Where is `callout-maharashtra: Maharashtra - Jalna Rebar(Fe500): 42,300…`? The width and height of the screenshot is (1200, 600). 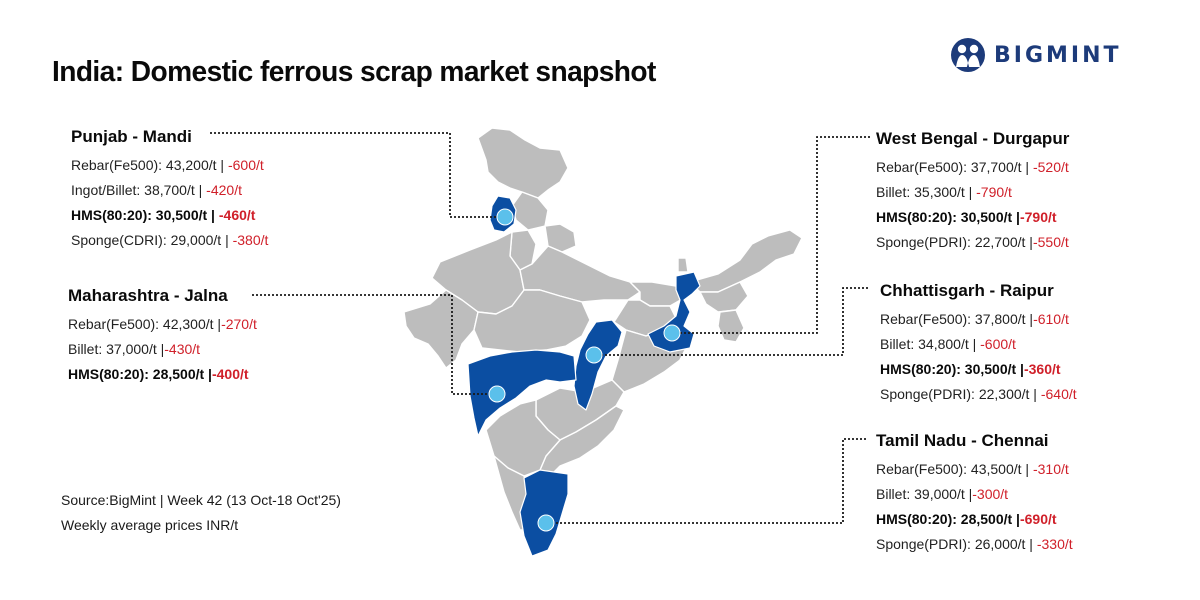
callout-maharashtra: Maharashtra - Jalna Rebar(Fe500): 42,300… is located at coordinates (162, 336).